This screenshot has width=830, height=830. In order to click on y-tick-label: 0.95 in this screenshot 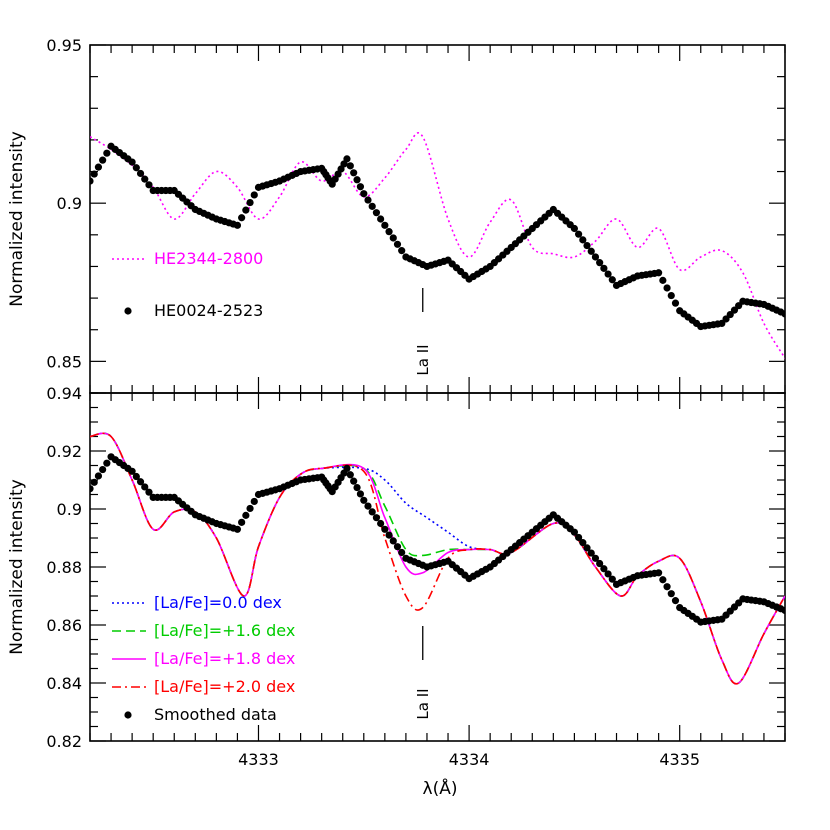, I will do `click(64, 45)`.